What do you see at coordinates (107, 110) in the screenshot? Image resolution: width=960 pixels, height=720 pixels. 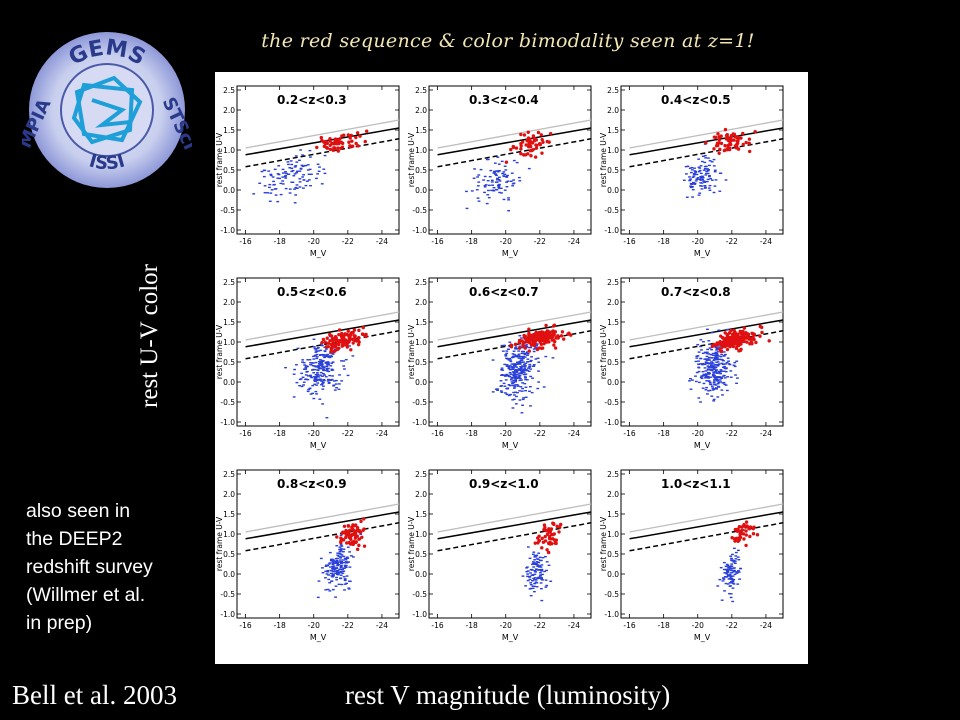 I see `gems-logo: GEMS MPIA STScI ISSI` at bounding box center [107, 110].